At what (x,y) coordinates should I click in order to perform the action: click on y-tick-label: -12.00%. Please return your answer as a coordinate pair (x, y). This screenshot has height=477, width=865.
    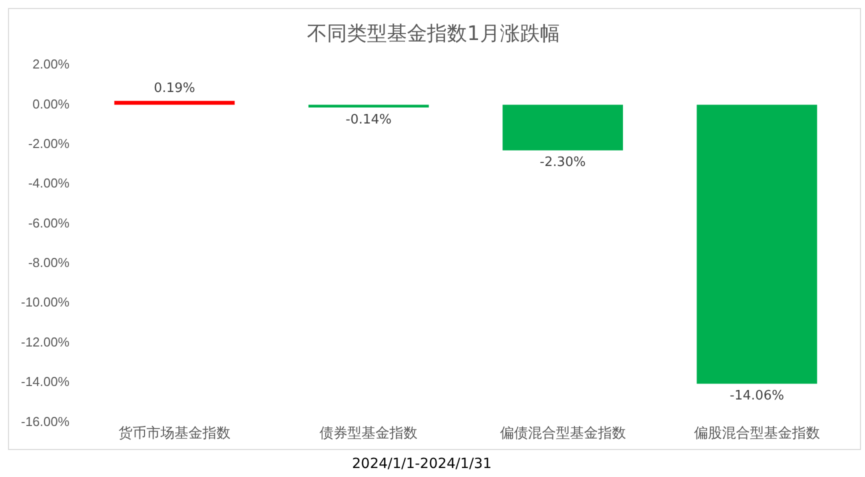
    Looking at the image, I should click on (45, 342).